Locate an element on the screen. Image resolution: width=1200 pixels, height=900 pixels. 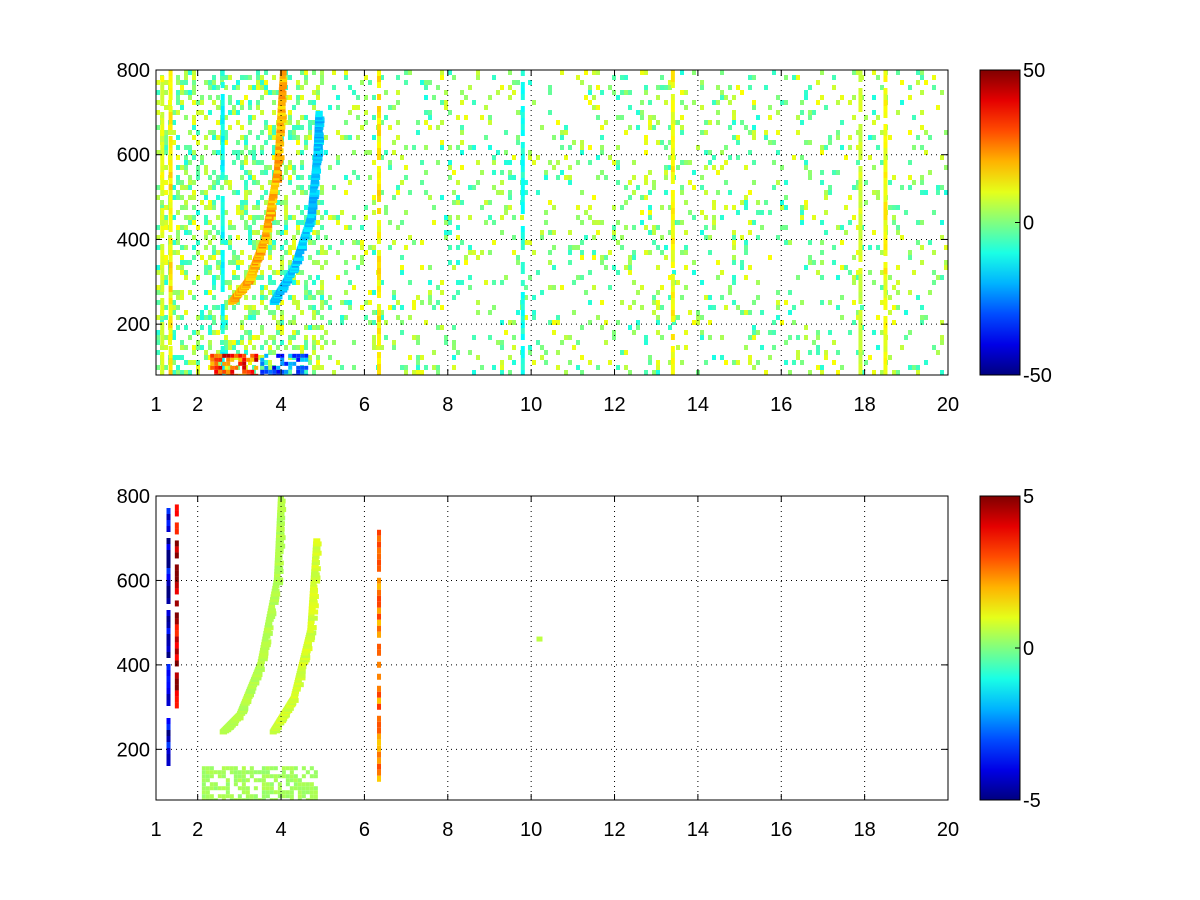
y-tick-label: 600 is located at coordinates (133, 156).